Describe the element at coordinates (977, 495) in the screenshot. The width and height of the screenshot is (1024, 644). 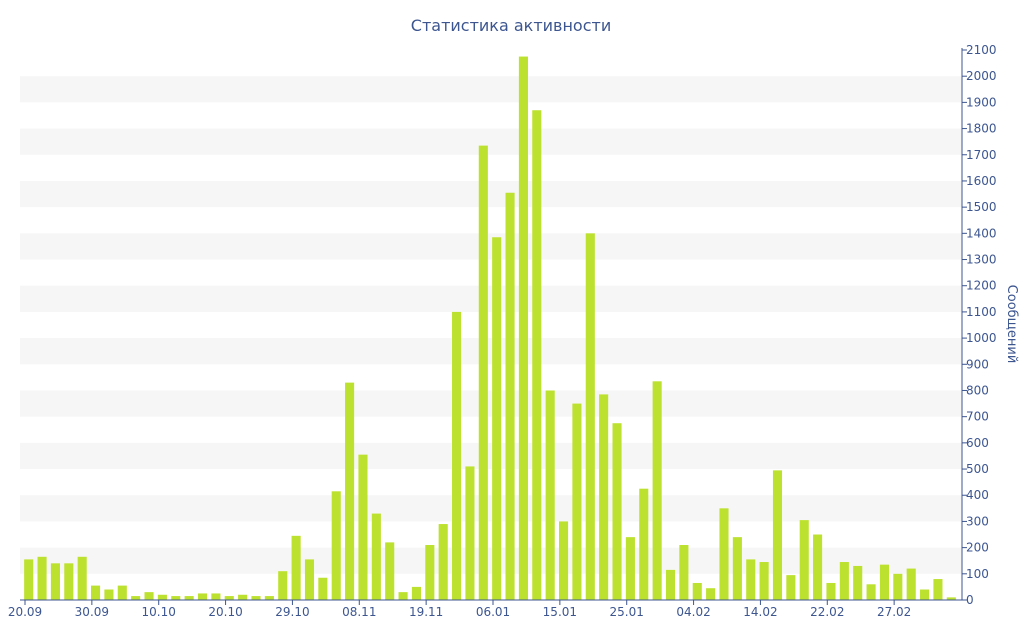
I see `y-tick-label: 400` at that location.